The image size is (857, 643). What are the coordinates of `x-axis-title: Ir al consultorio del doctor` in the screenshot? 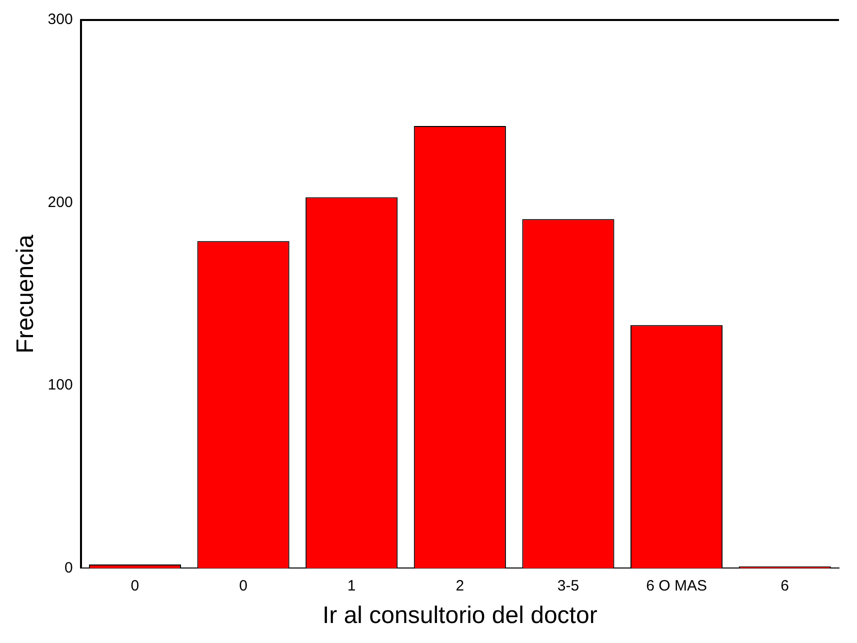 It's located at (460, 616).